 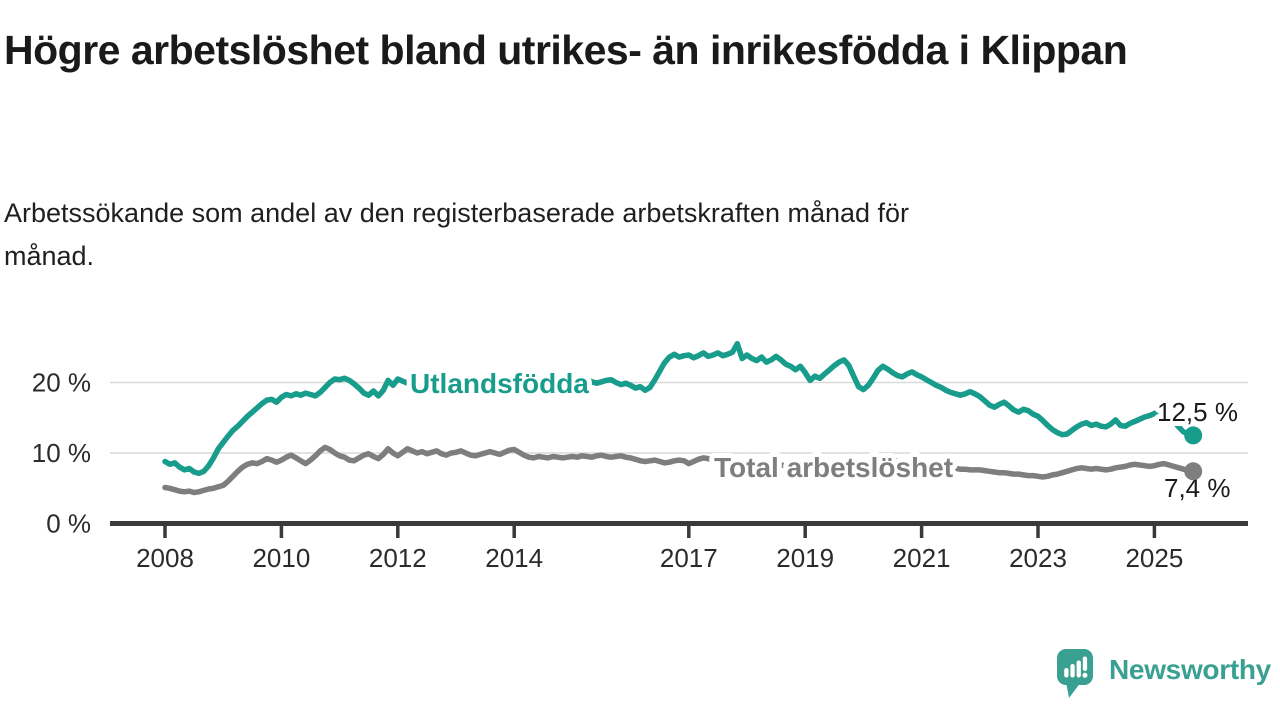 I want to click on y-axis-tick-label: 0 %, so click(x=68, y=524).